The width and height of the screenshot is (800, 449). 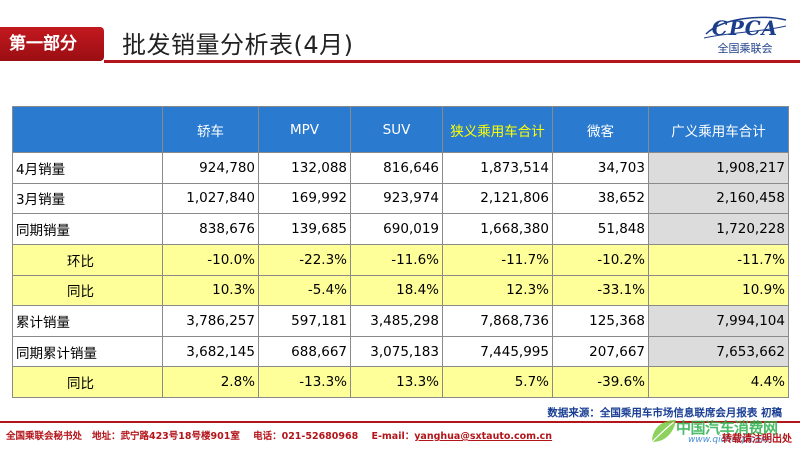 I want to click on footer-email-label: E-mail：, so click(x=393, y=436).